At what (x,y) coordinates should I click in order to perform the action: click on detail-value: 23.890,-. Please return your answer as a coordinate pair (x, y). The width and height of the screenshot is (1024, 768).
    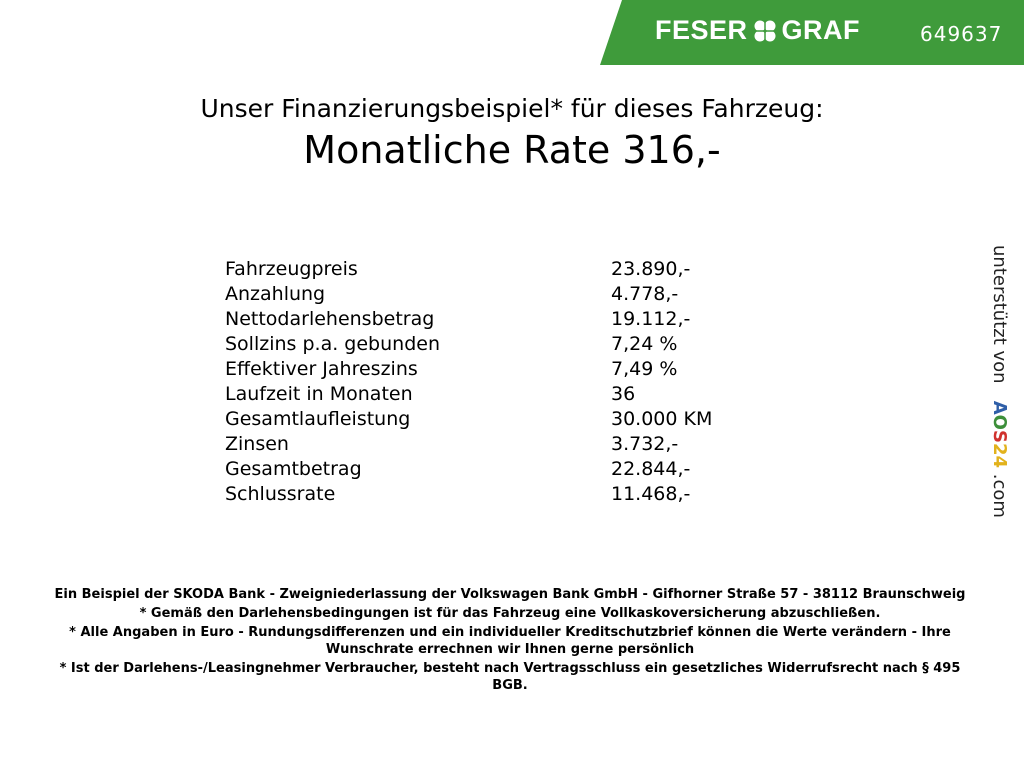
    Looking at the image, I should click on (651, 269).